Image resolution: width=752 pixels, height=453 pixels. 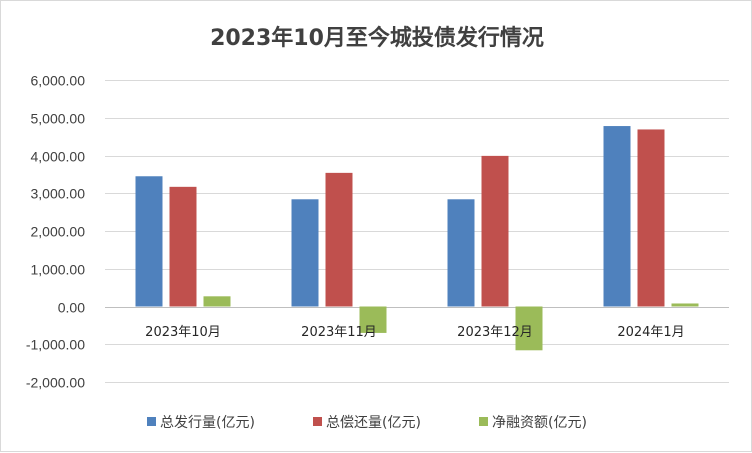 What do you see at coordinates (55, 383) in the screenshot?
I see `y-tick-label: -2,000.00` at bounding box center [55, 383].